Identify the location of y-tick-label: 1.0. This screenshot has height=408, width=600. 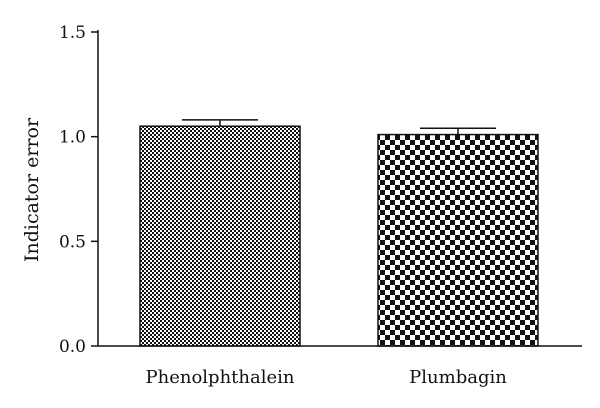
(72, 138).